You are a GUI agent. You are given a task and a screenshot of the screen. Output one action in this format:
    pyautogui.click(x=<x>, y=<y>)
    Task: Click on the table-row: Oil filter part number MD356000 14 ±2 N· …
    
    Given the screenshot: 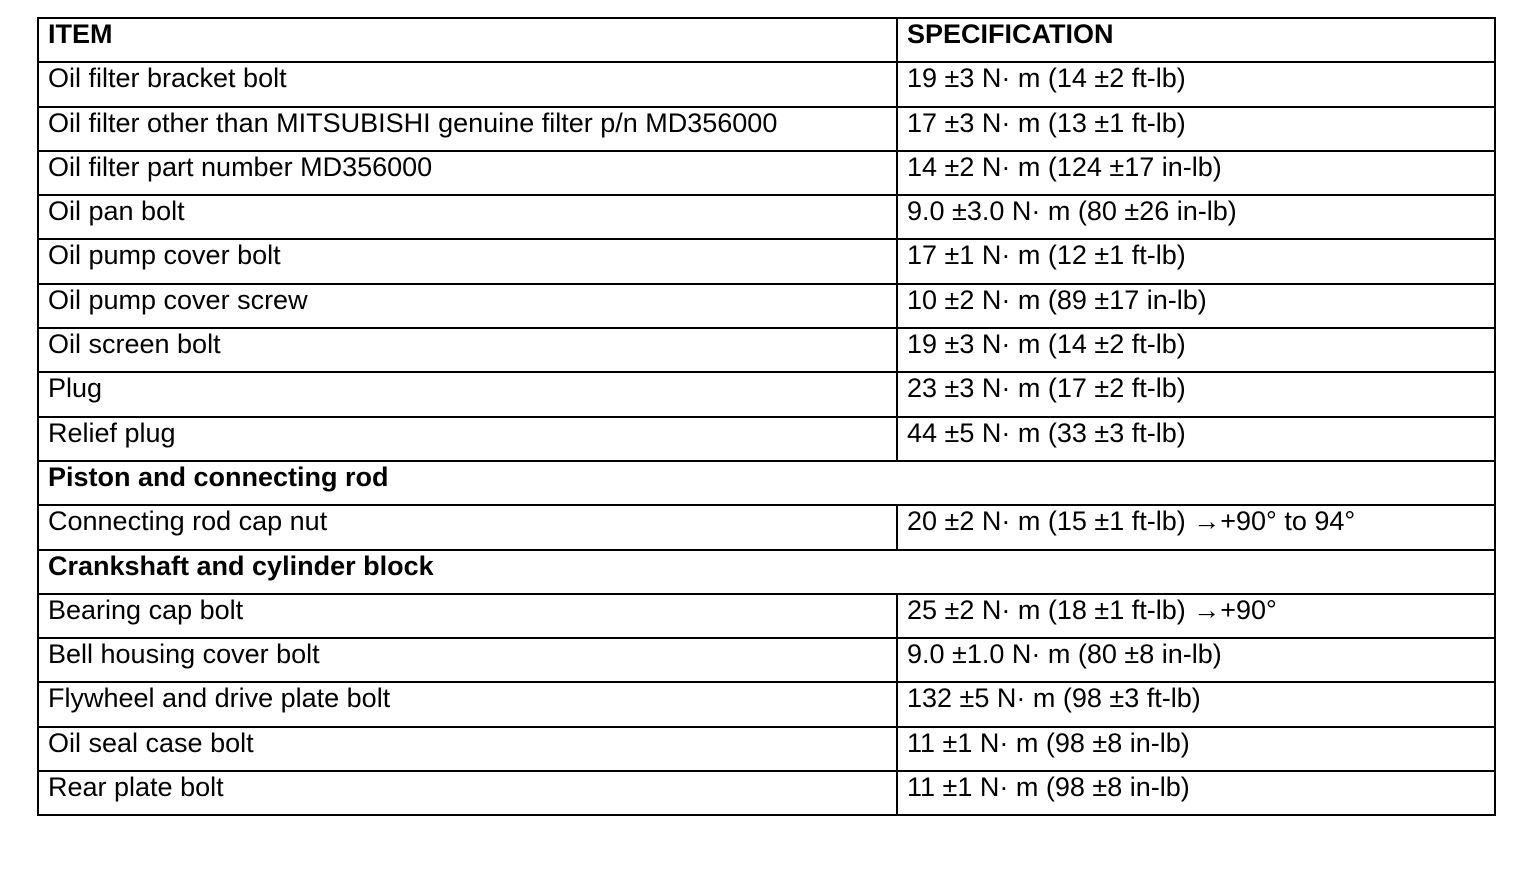 What is the action you would take?
    pyautogui.click(x=766, y=173)
    